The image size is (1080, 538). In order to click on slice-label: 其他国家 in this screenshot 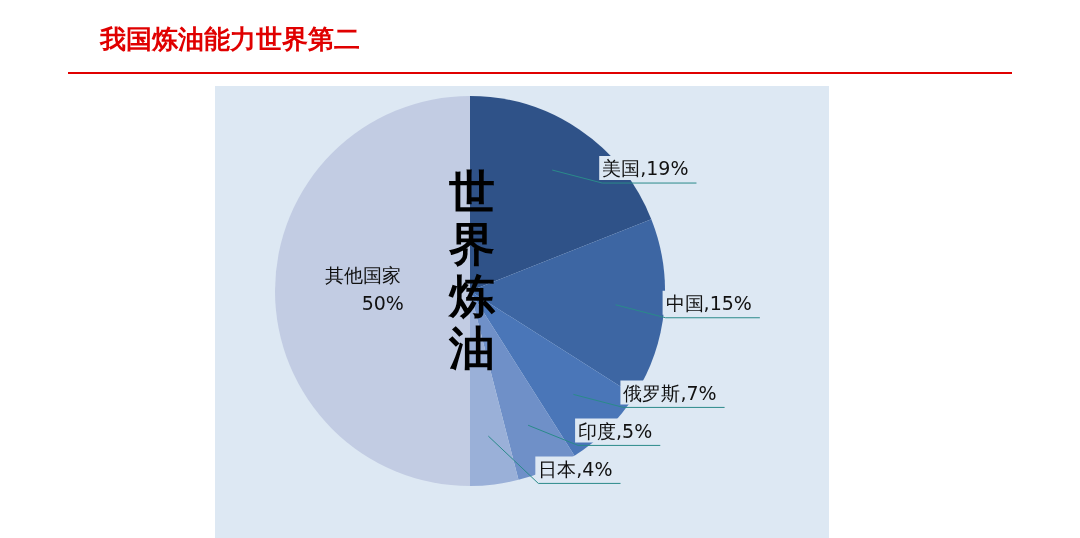, I will do `click(362, 274)`.